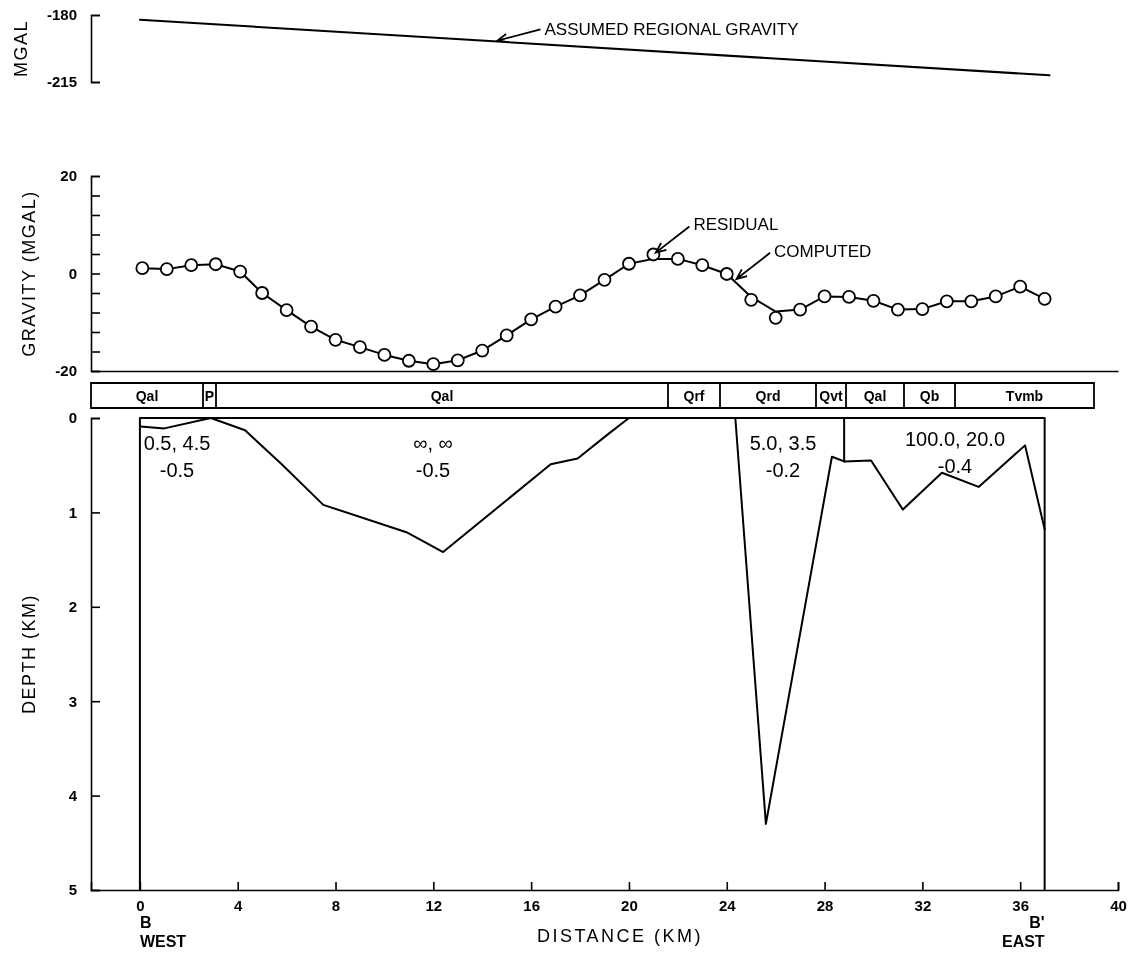  I want to click on x-tick-label: 28, so click(825, 905).